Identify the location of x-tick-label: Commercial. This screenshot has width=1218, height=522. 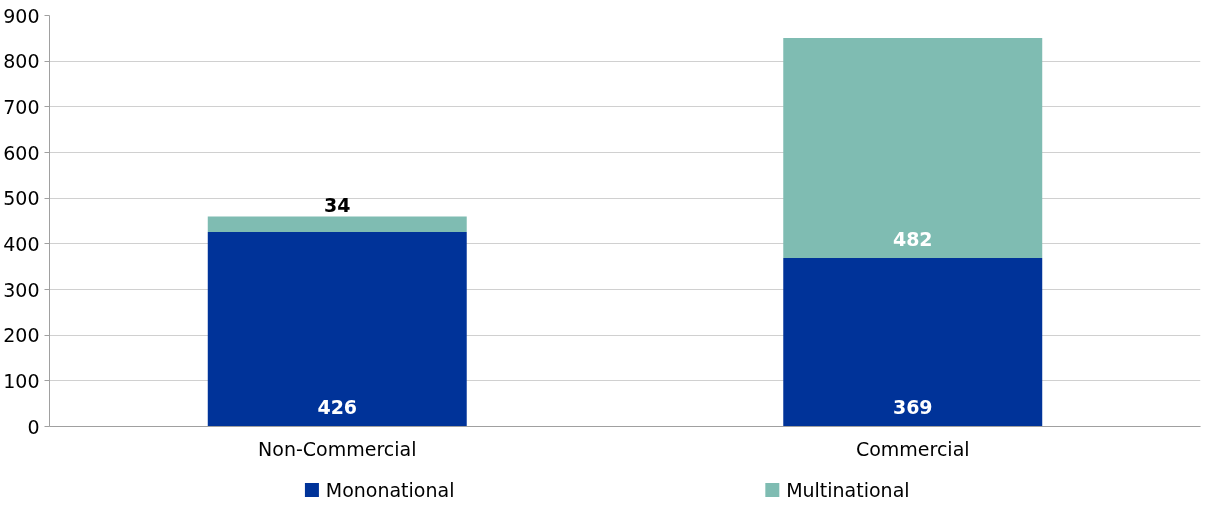
(912, 448).